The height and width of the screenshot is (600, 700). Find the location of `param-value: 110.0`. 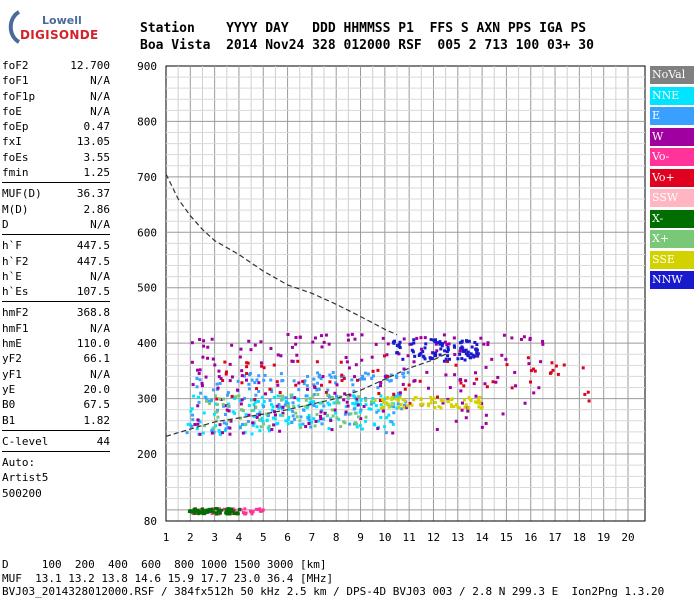

param-value: 110.0 is located at coordinates (93, 344).